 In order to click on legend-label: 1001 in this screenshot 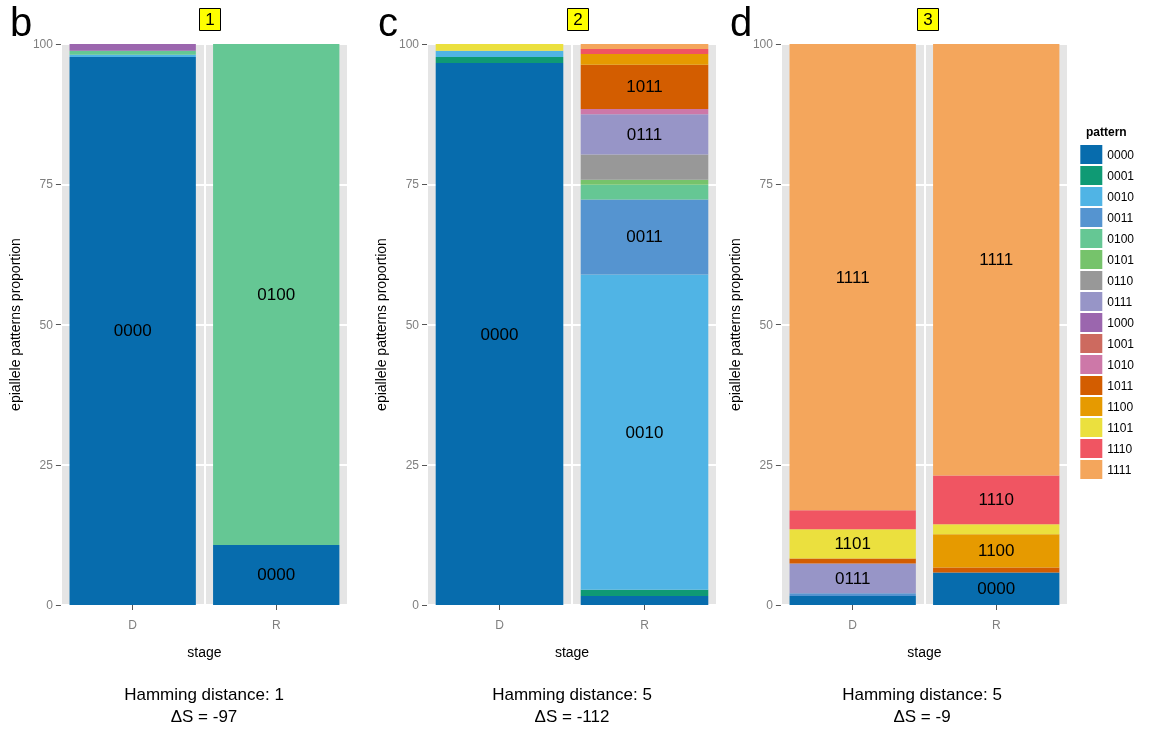, I will do `click(1121, 343)`.